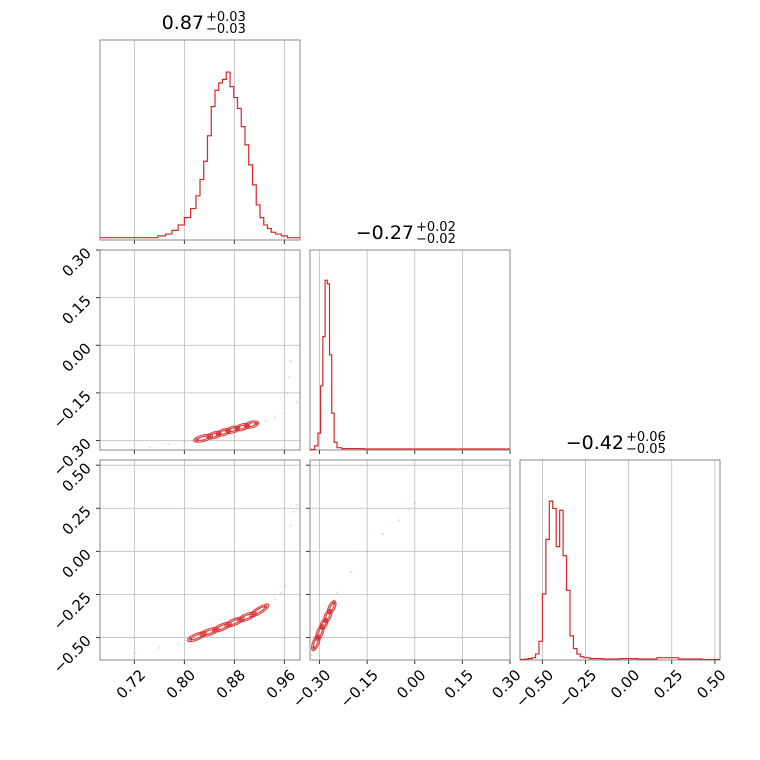 This screenshot has height=760, width=760. Describe the element at coordinates (436, 227) in the screenshot. I see `title-plus-1: +0.02` at that location.